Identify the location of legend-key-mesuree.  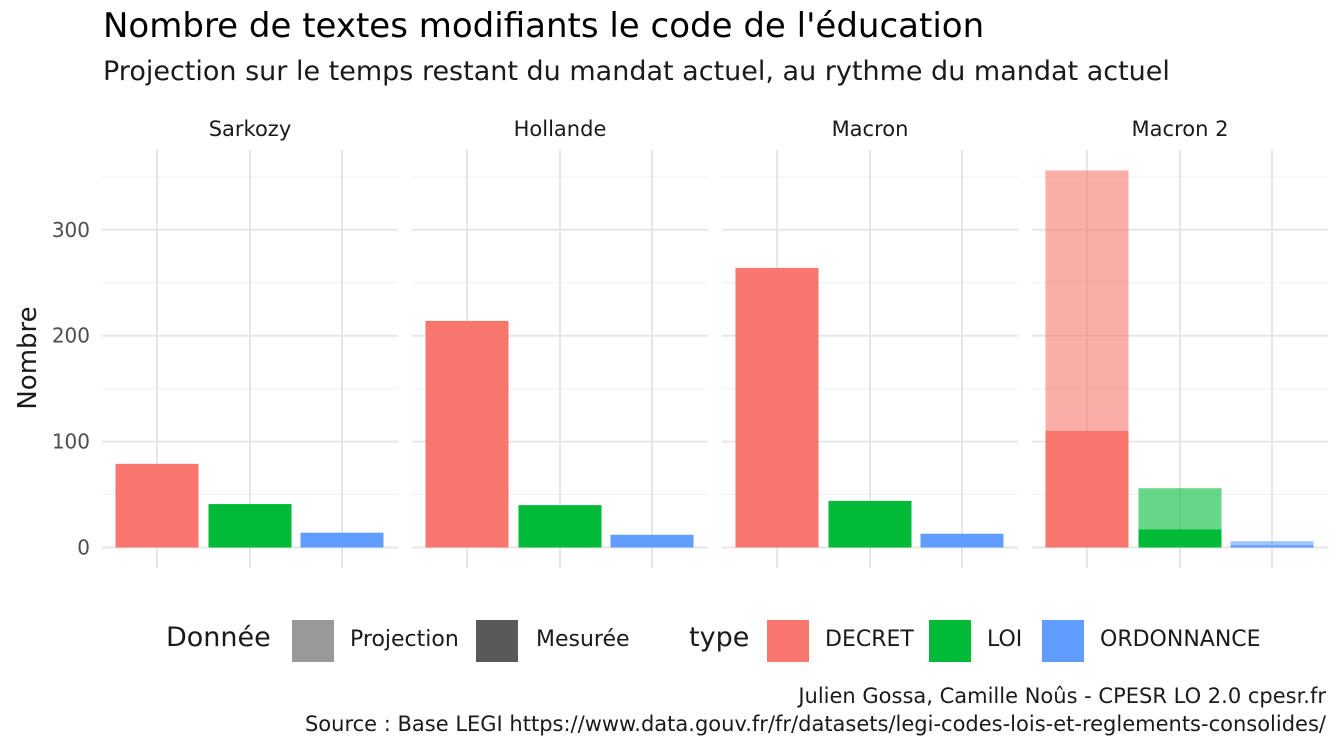
(497, 641).